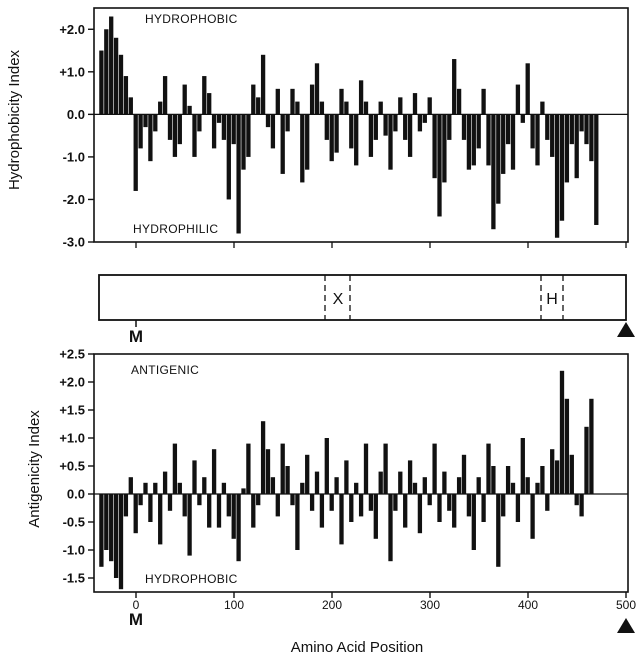 The height and width of the screenshot is (659, 637). I want to click on domain-h-label: H, so click(552, 299).